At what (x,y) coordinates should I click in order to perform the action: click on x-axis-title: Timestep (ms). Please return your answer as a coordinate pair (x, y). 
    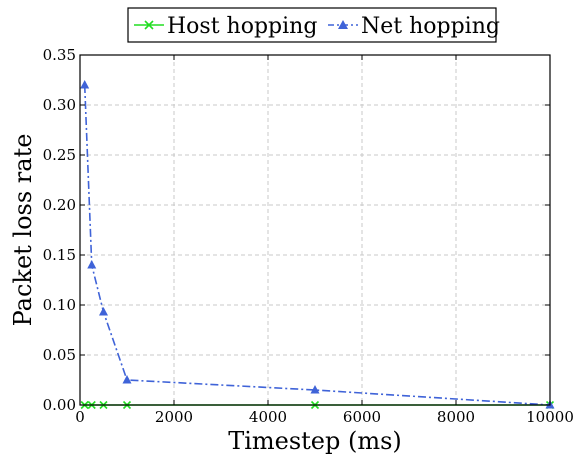
    Looking at the image, I should click on (315, 441).